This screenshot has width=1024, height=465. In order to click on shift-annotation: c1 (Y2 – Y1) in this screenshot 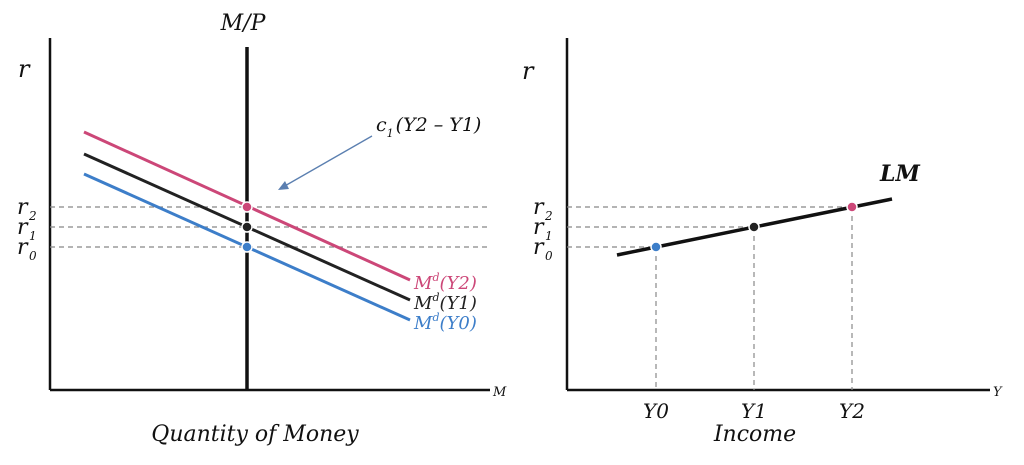, I will do `click(379, 152)`.